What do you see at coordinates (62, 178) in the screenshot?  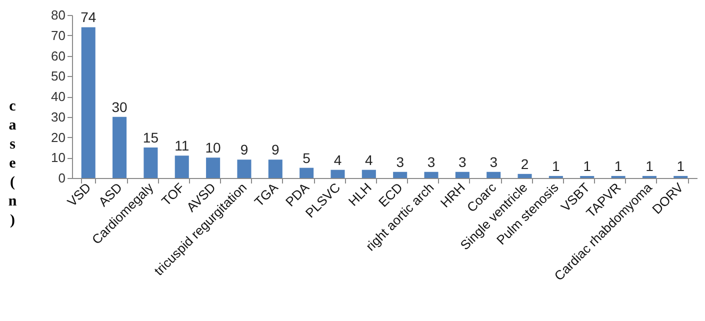 I see `y-tick-label: 0` at bounding box center [62, 178].